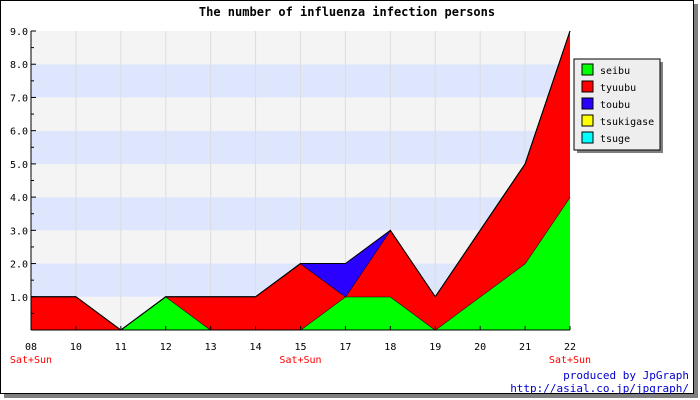  What do you see at coordinates (525, 347) in the screenshot?
I see `x-tick-label: 21` at bounding box center [525, 347].